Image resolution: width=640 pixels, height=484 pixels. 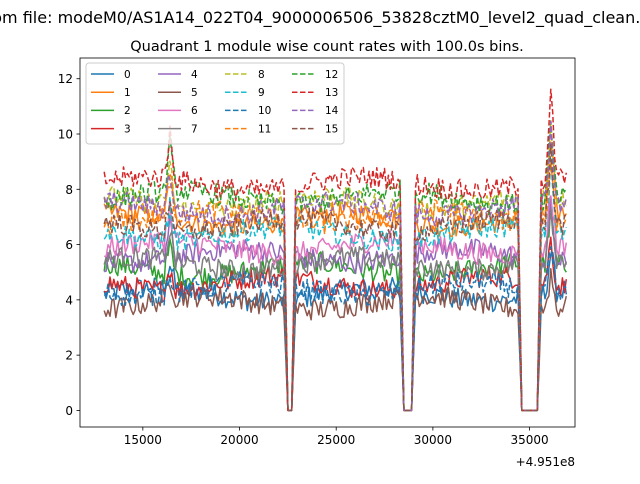 What do you see at coordinates (194, 111) in the screenshot?
I see `legend-label-6: 6` at bounding box center [194, 111].